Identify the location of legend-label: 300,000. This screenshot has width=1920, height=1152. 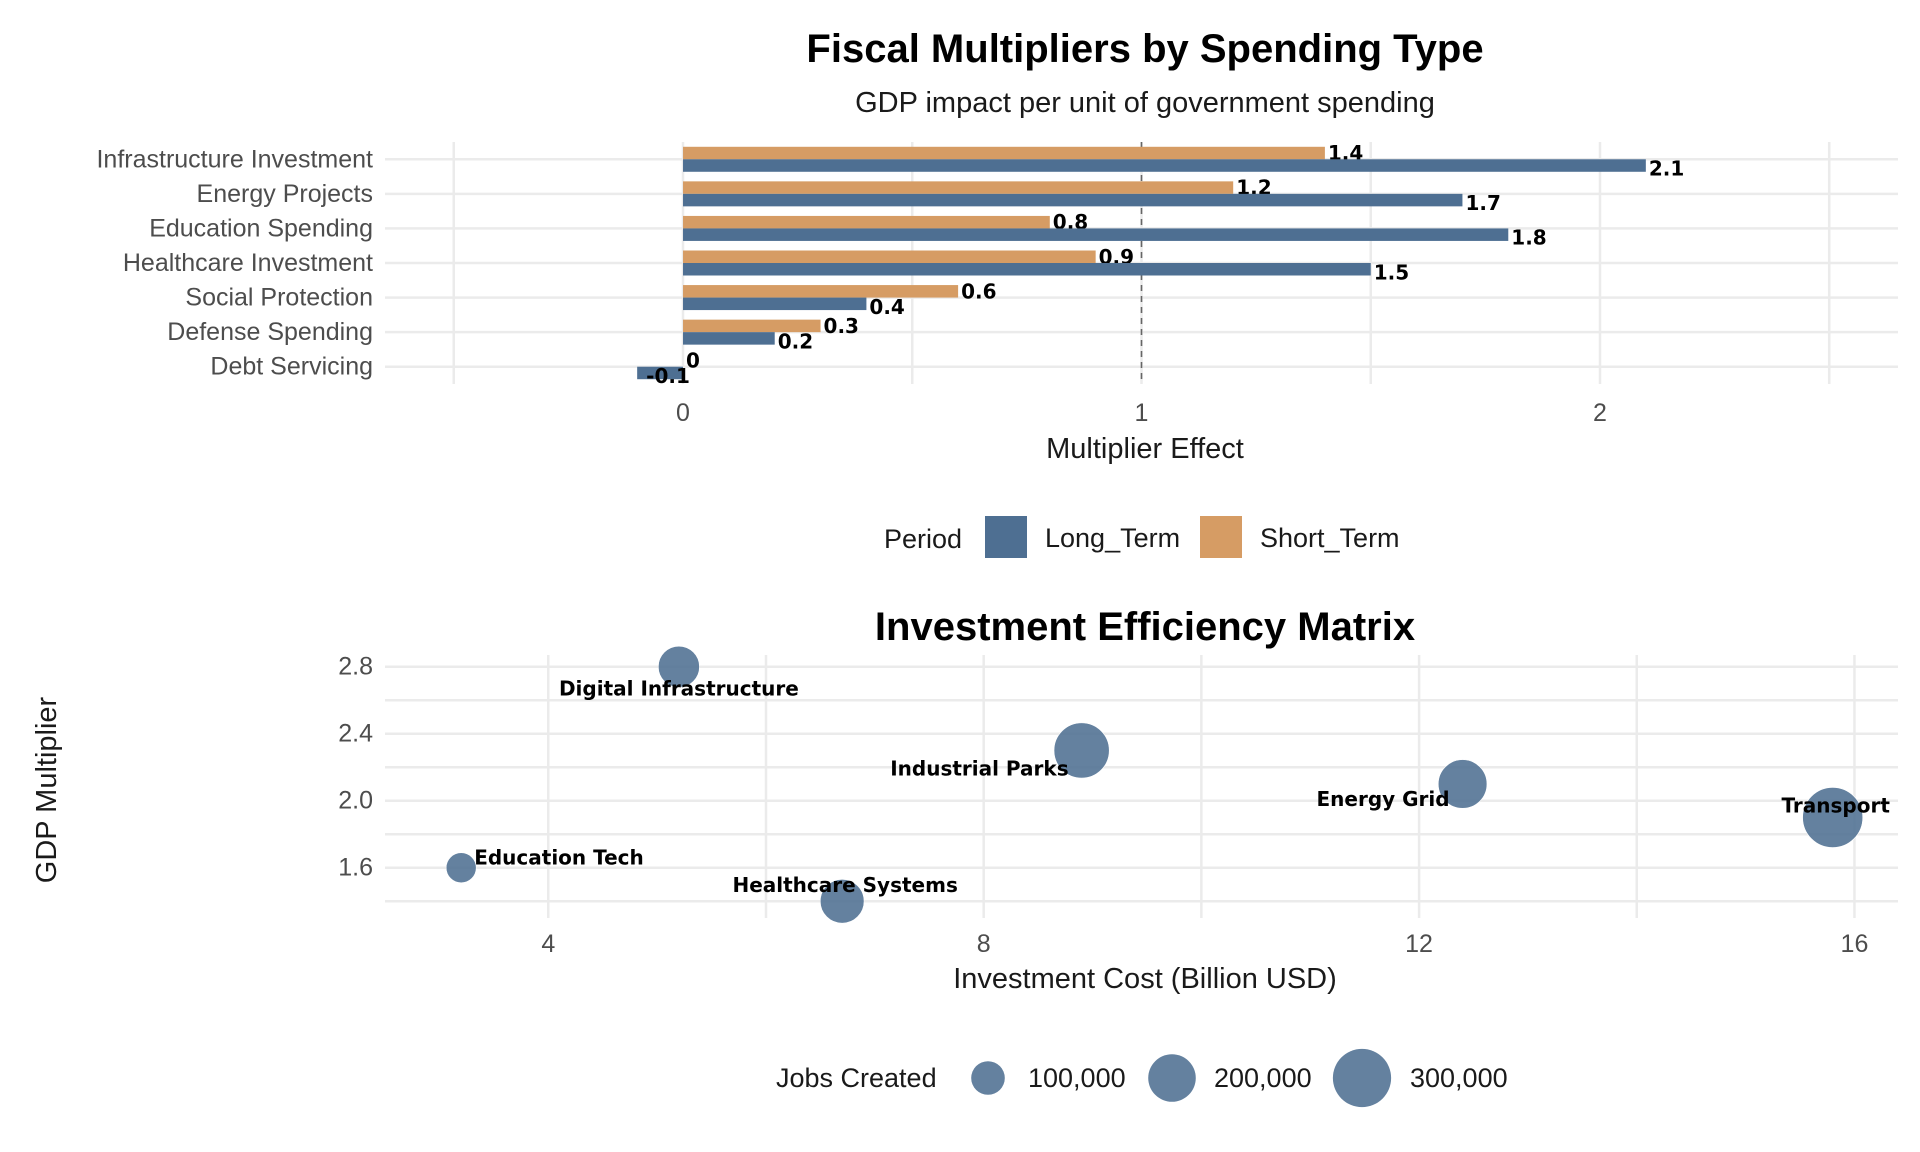
(1459, 1078).